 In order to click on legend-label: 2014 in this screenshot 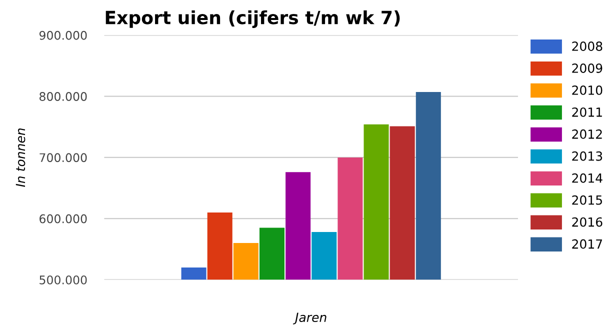, I will do `click(587, 178)`.